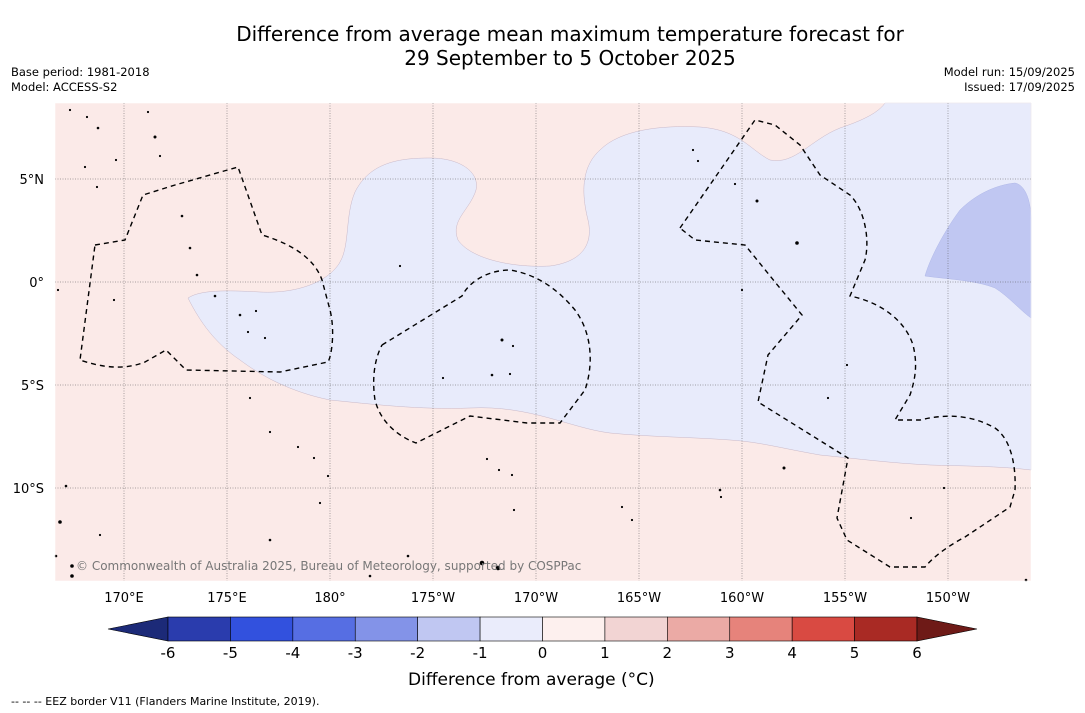 This screenshot has width=1085, height=713. What do you see at coordinates (482, 356) in the screenshot?
I see `eez-border-phoenix` at bounding box center [482, 356].